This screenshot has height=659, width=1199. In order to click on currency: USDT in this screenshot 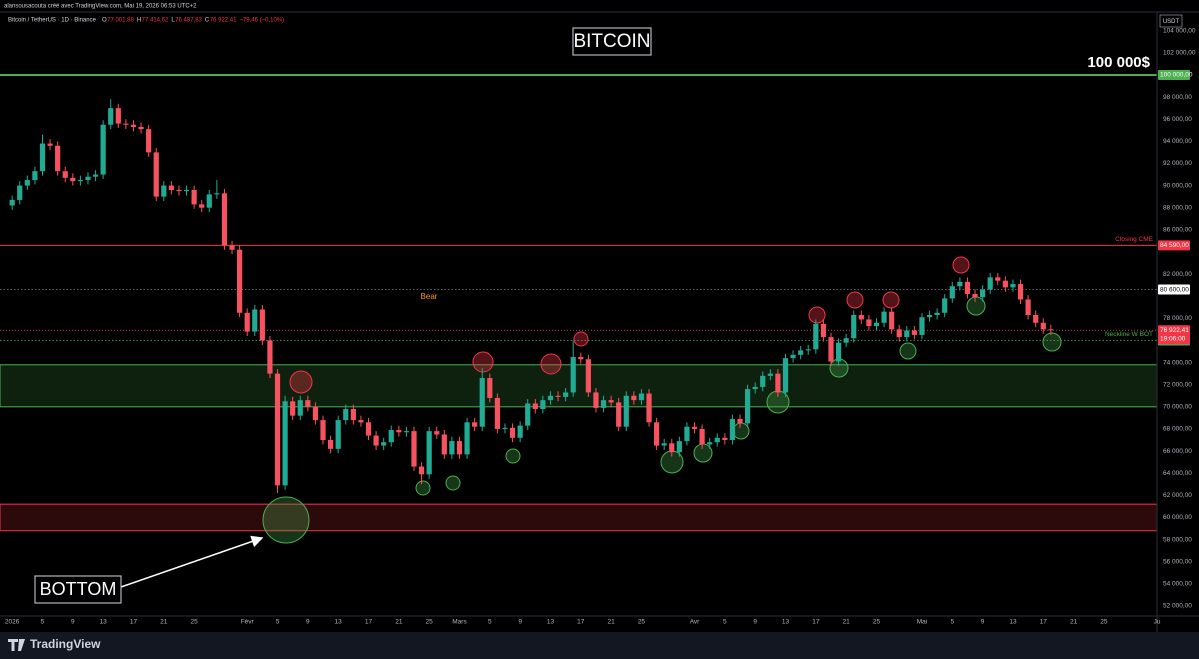, I will do `click(1171, 22)`.